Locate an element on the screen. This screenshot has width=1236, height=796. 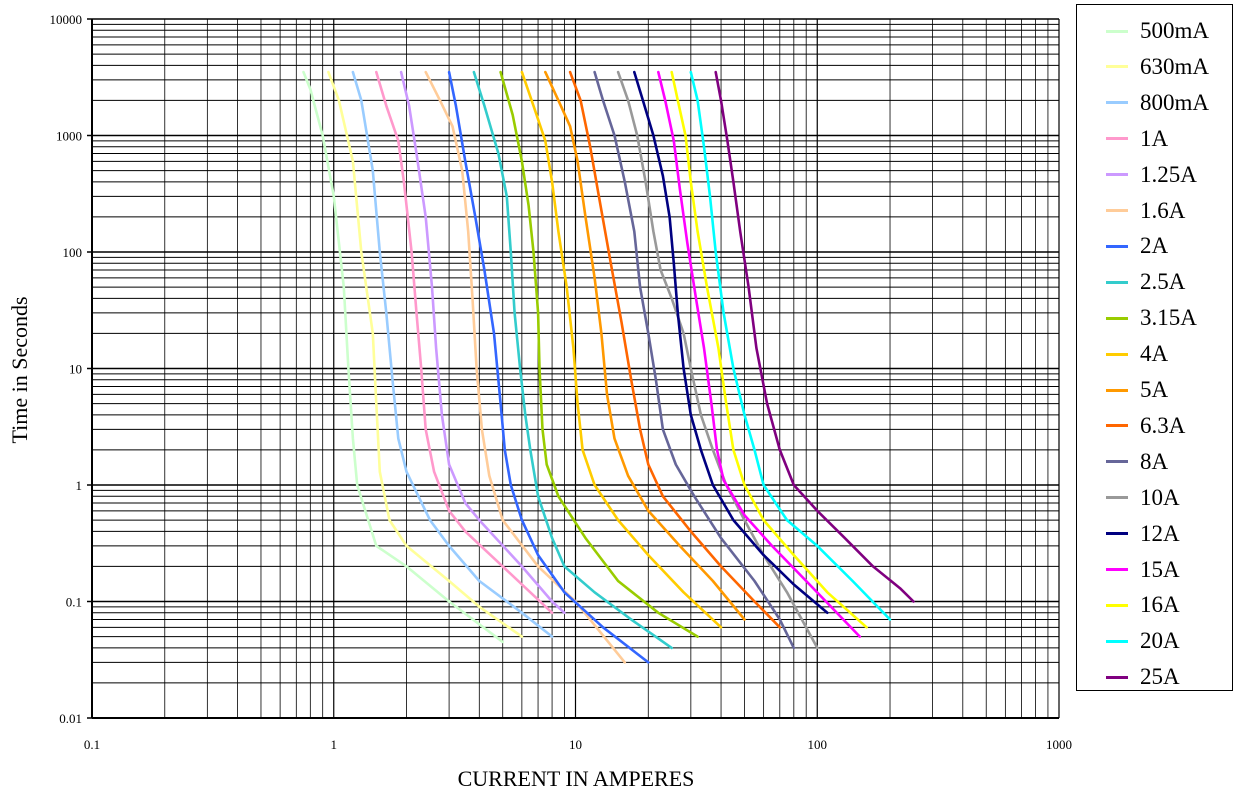
legend-label: 8A is located at coordinates (1154, 461).